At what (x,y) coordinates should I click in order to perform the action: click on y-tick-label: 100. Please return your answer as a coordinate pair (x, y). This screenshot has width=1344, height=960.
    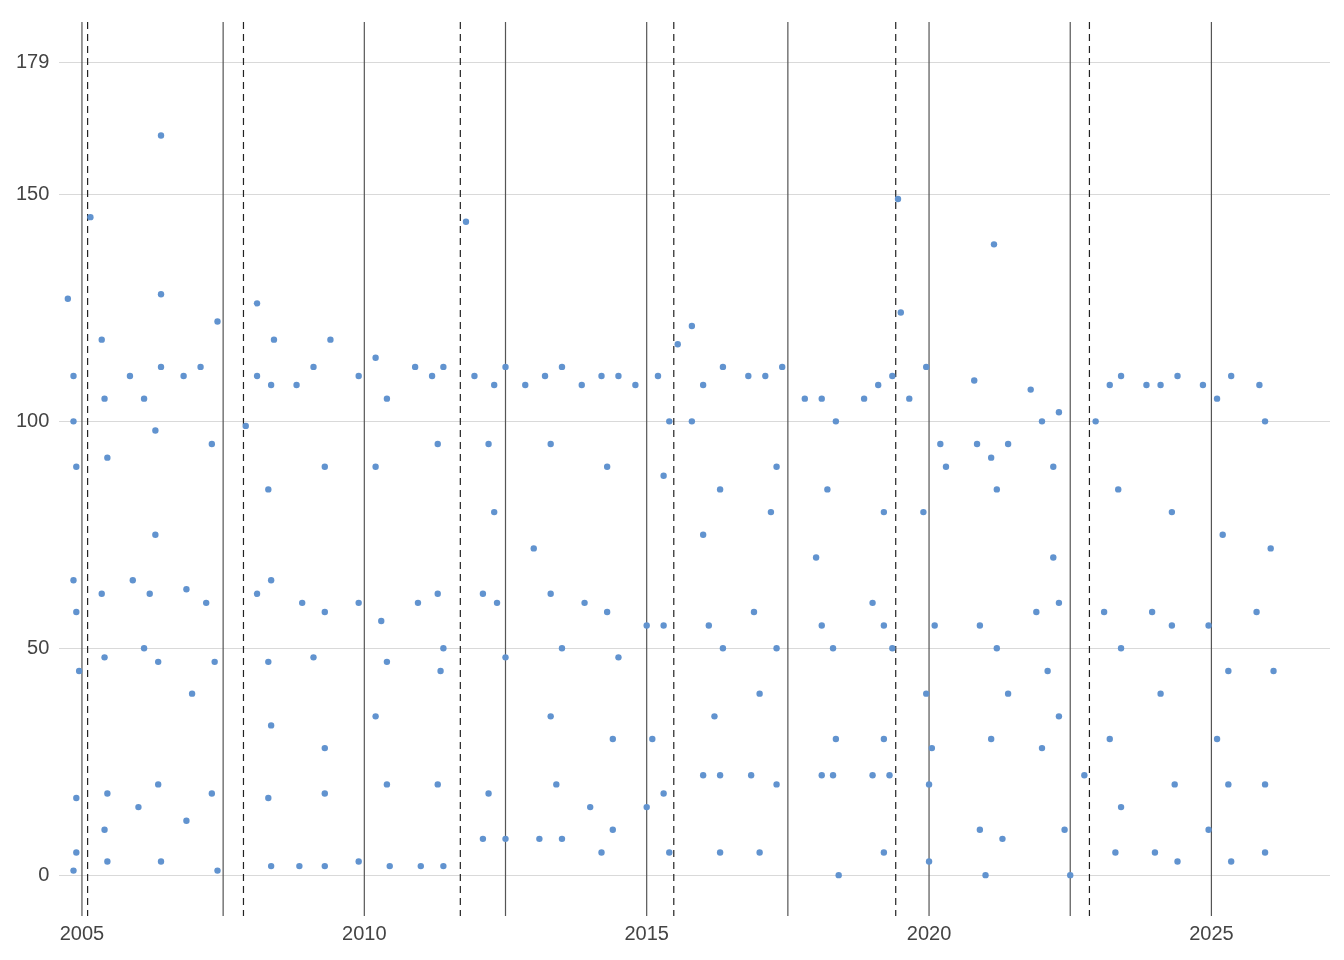
    Looking at the image, I should click on (32, 419).